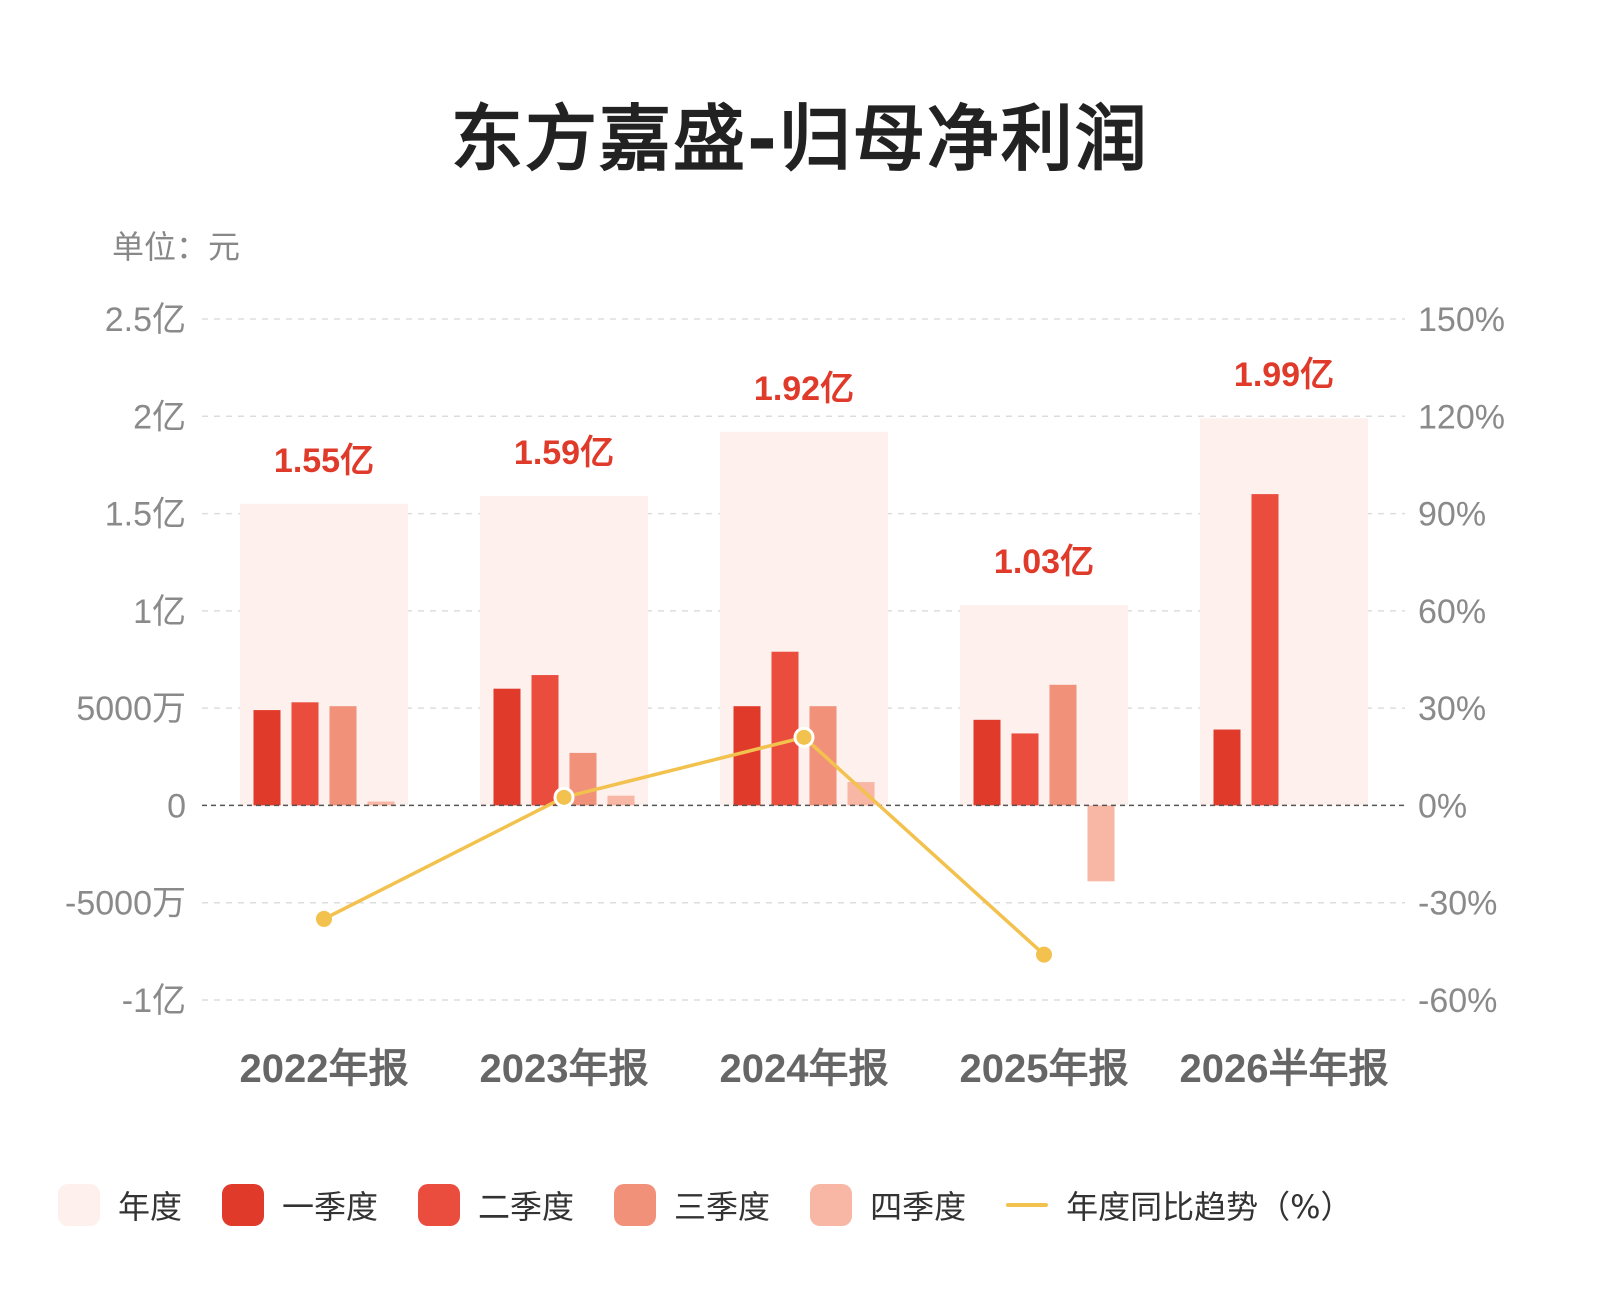 The height and width of the screenshot is (1300, 1600). I want to click on legend-item-trend: 年度同比趋势（%）, so click(1179, 1205).